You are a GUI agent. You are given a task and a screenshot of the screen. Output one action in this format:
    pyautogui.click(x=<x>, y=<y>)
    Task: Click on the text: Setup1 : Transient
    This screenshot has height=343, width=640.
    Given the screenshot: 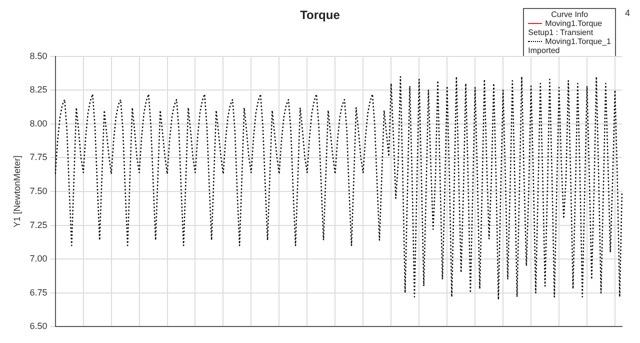 What is the action you would take?
    pyautogui.click(x=561, y=32)
    